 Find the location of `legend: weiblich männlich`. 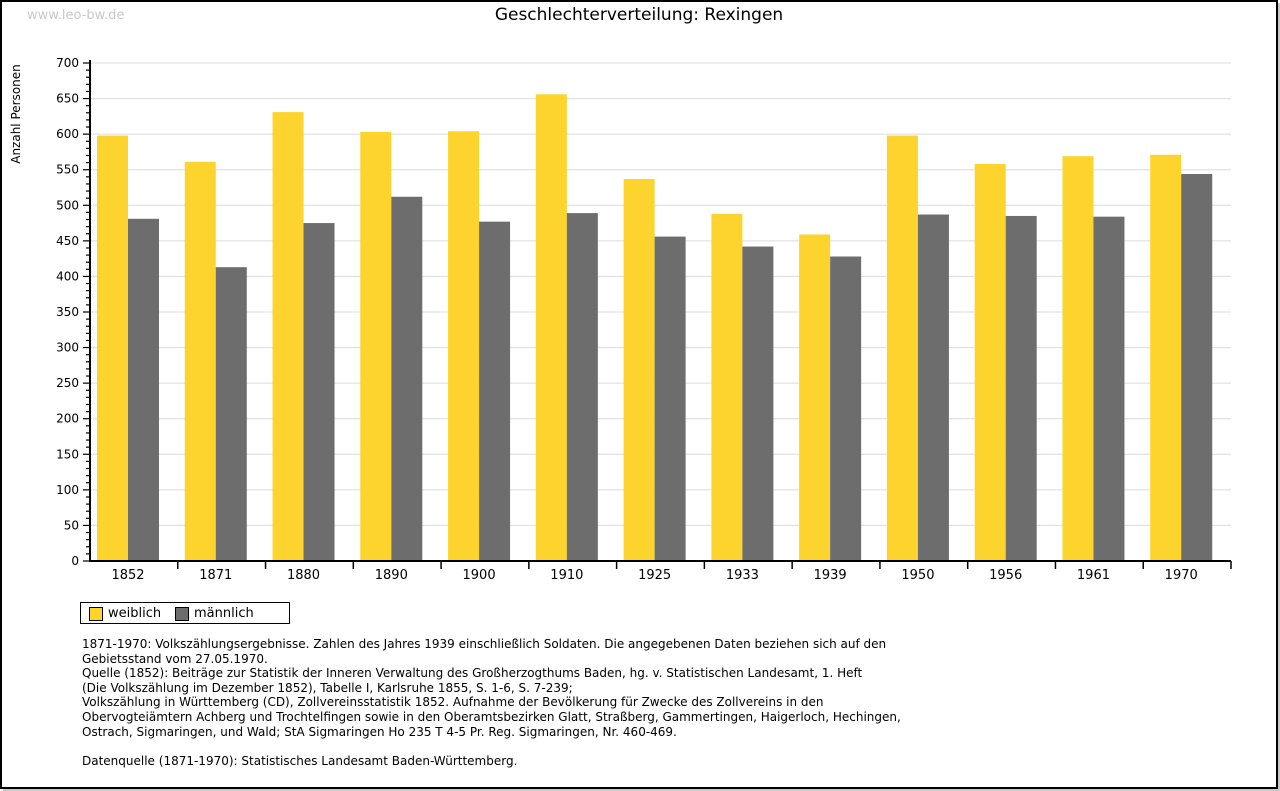

legend: weiblich männlich is located at coordinates (185, 613).